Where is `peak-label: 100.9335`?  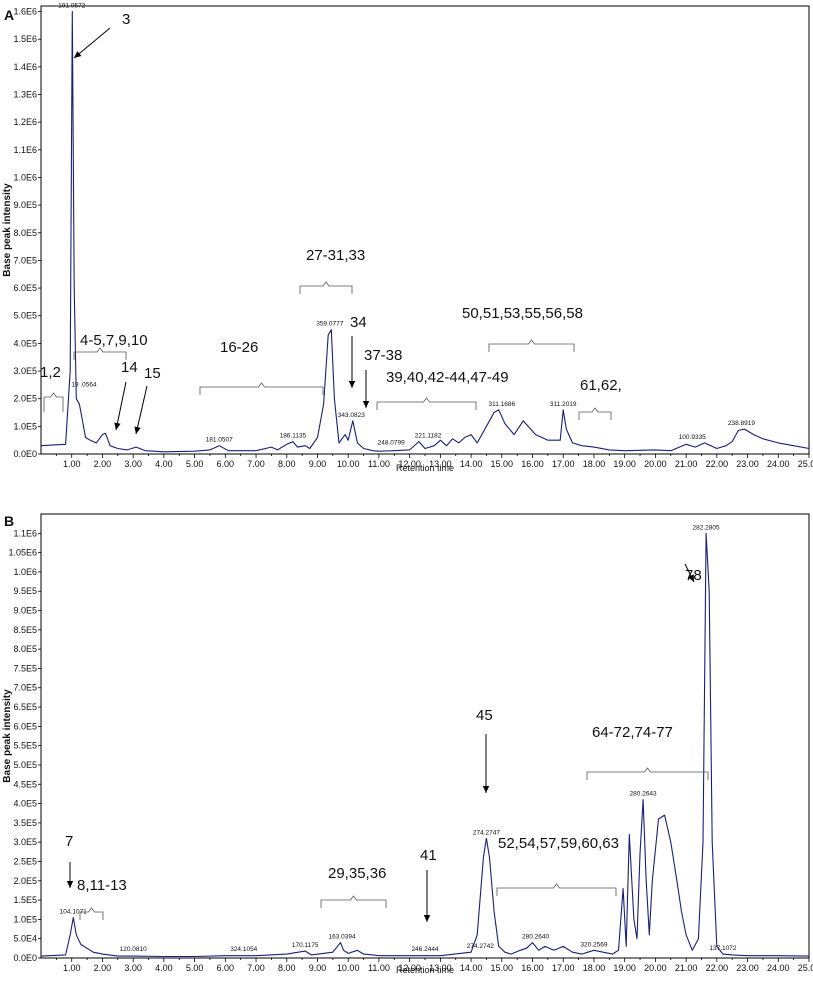 peak-label: 100.9335 is located at coordinates (692, 437).